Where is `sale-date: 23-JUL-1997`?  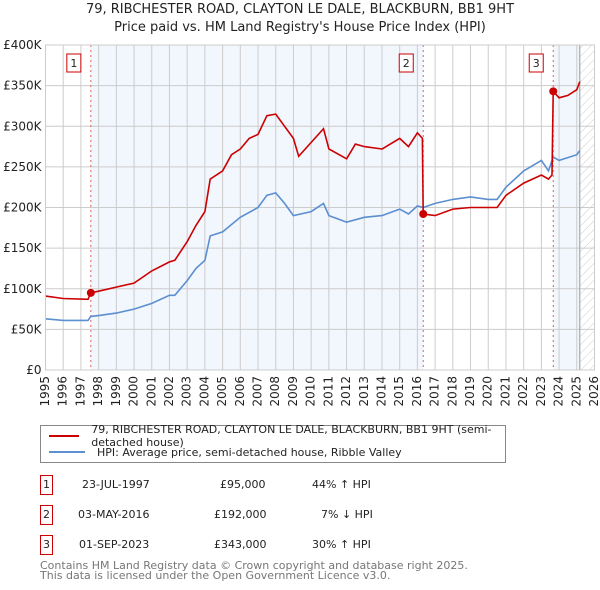
sale-date: 23-JUL-1997 is located at coordinates (116, 484).